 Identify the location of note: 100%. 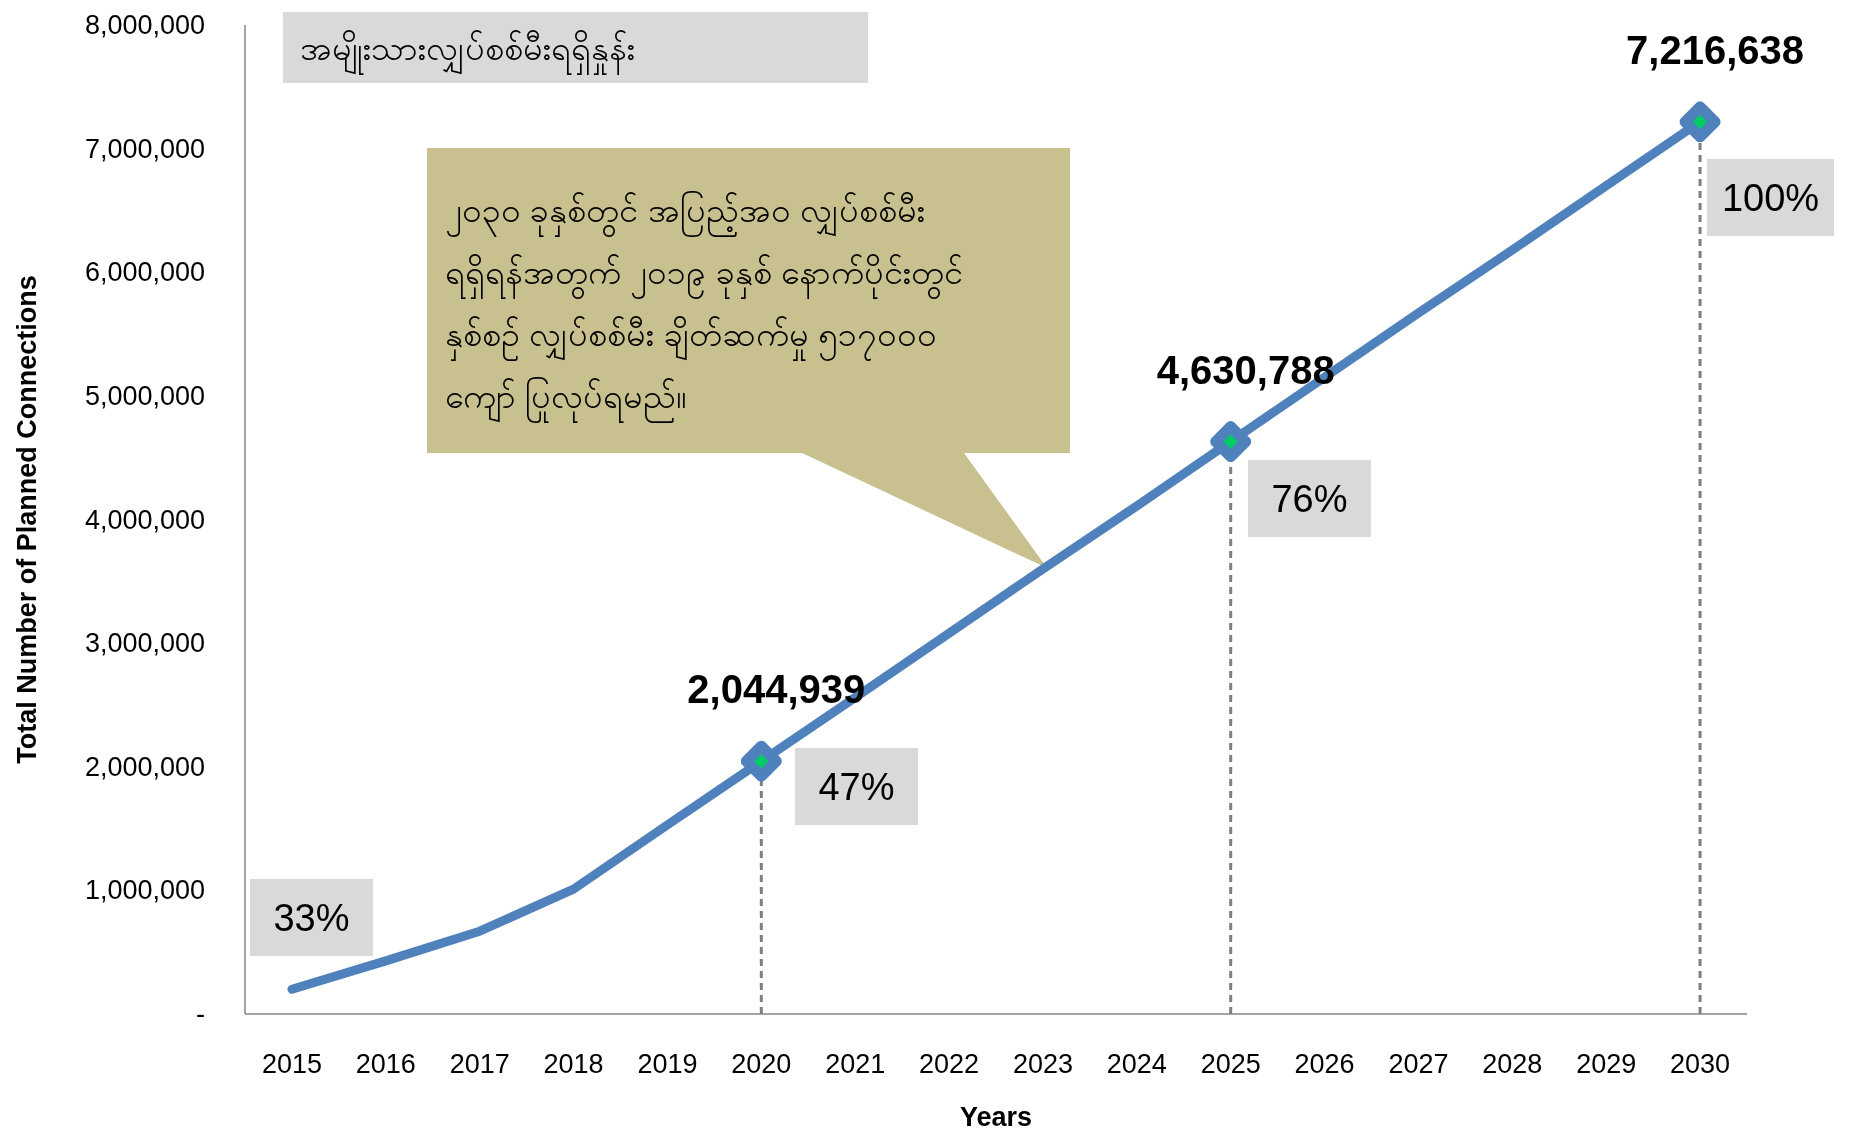
(1770, 197).